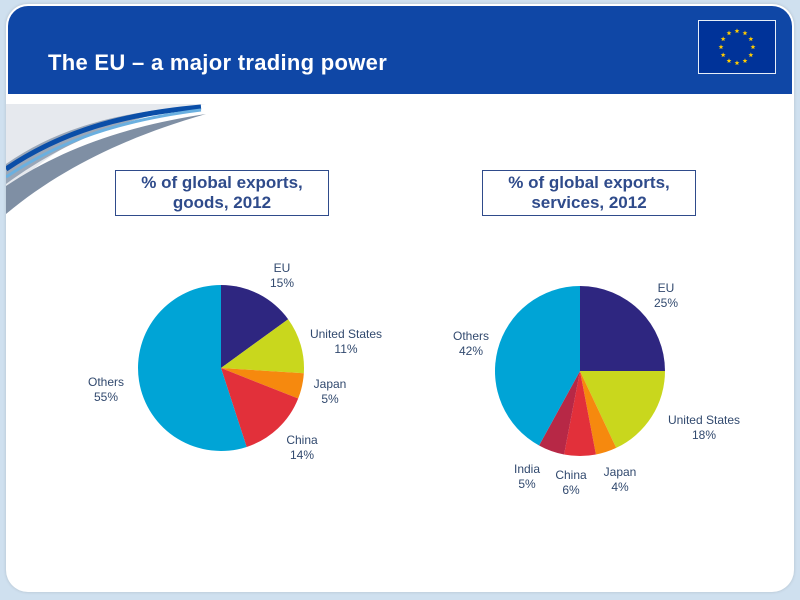 The width and height of the screenshot is (800, 600). What do you see at coordinates (704, 435) in the screenshot?
I see `slice-value-united-states: 18%` at bounding box center [704, 435].